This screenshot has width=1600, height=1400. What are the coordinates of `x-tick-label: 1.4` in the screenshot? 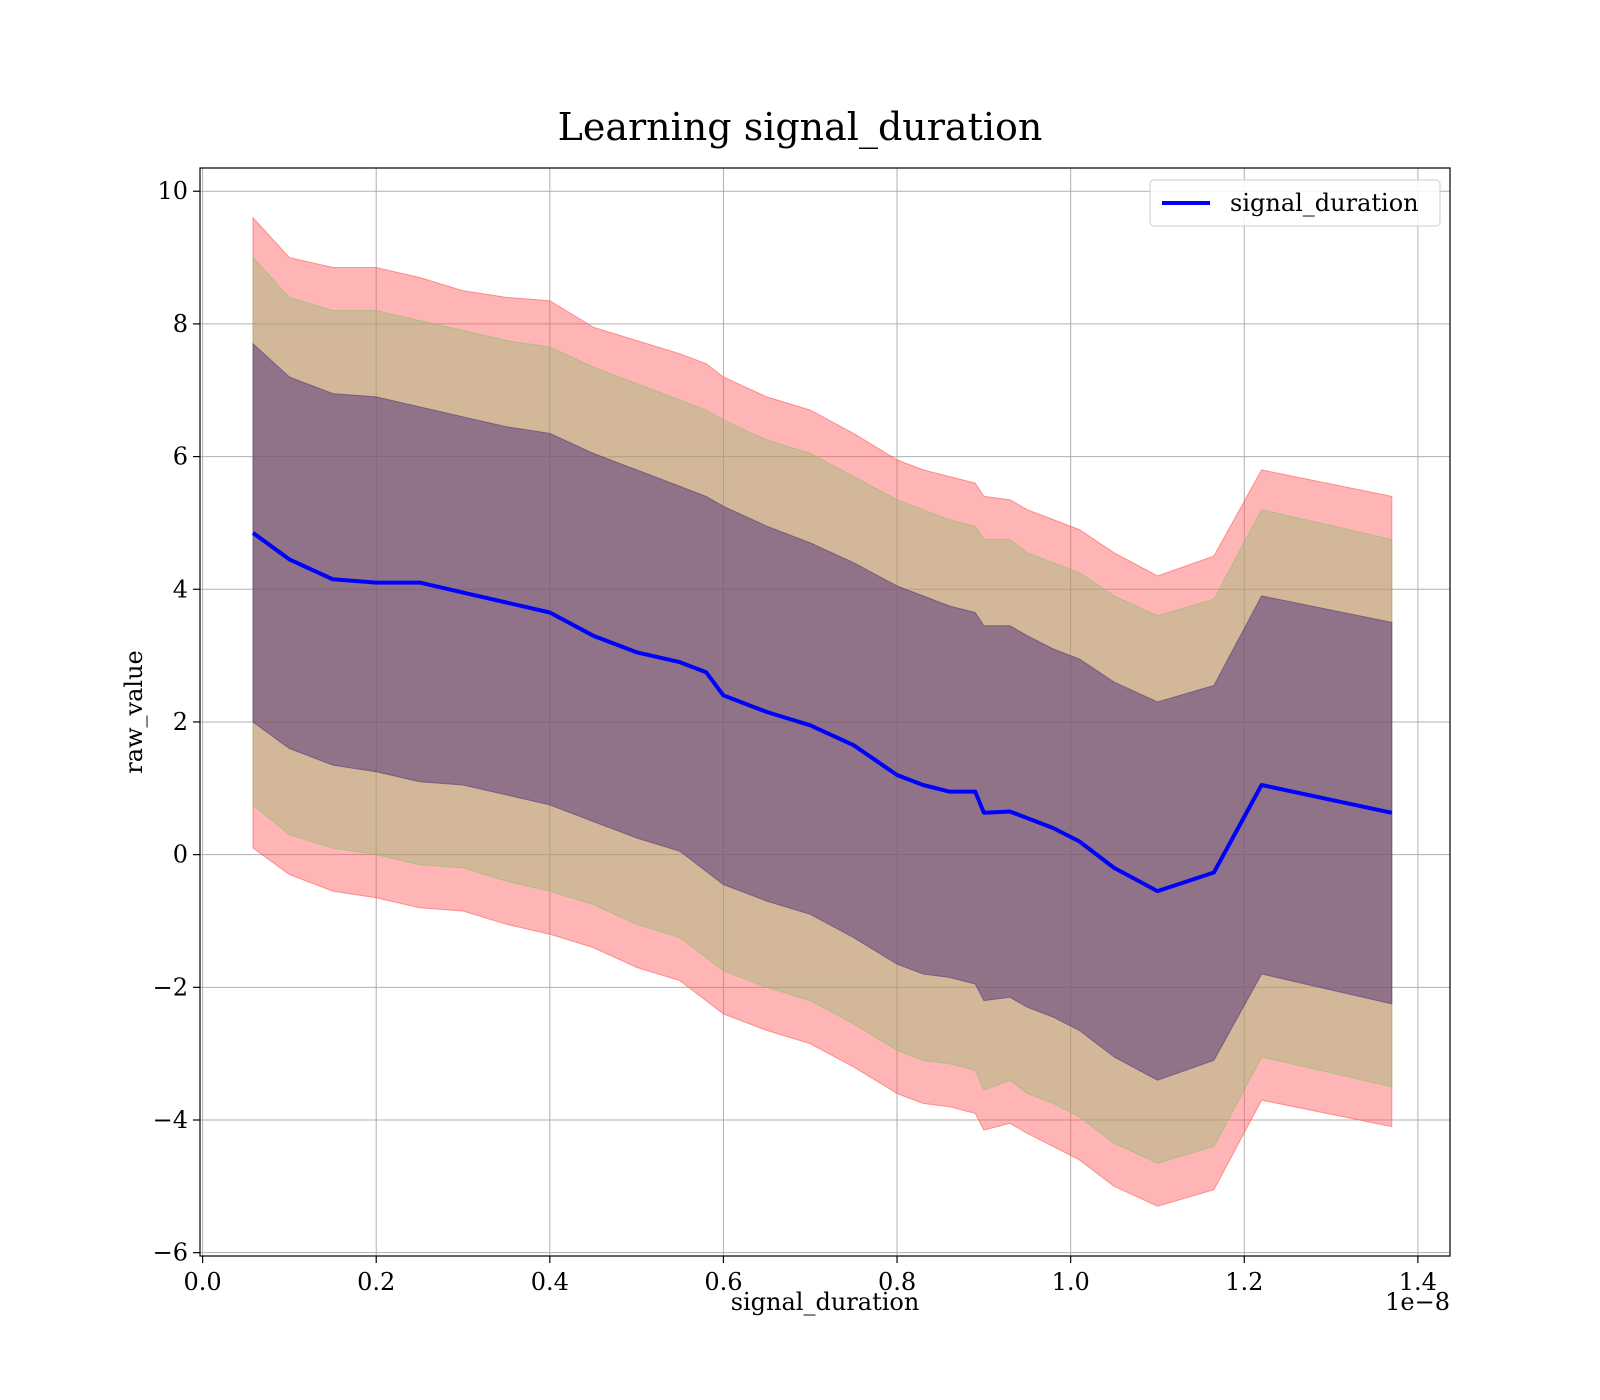 It's located at (1418, 1282).